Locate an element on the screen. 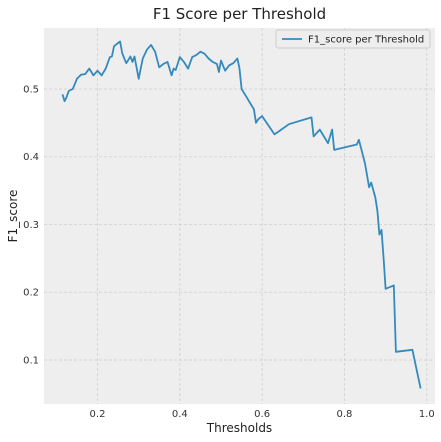 The width and height of the screenshot is (441, 442). y-axis-label: F1_score is located at coordinates (13, 216).